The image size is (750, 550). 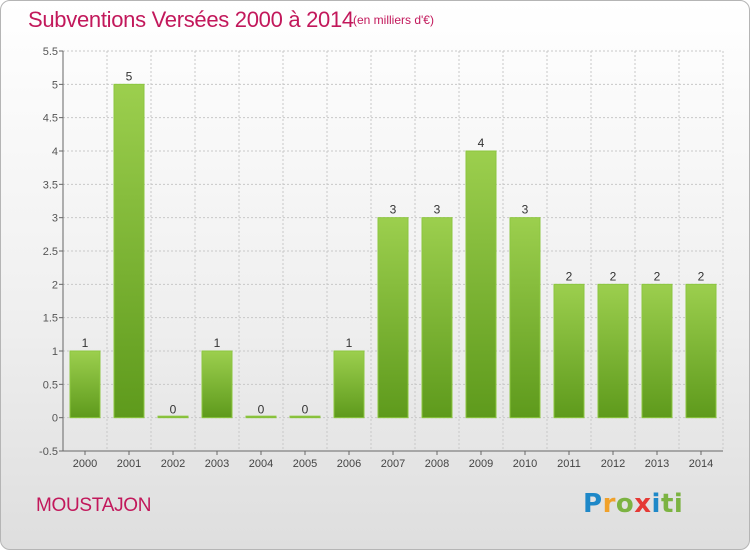 What do you see at coordinates (217, 384) in the screenshot?
I see `bar-2003` at bounding box center [217, 384].